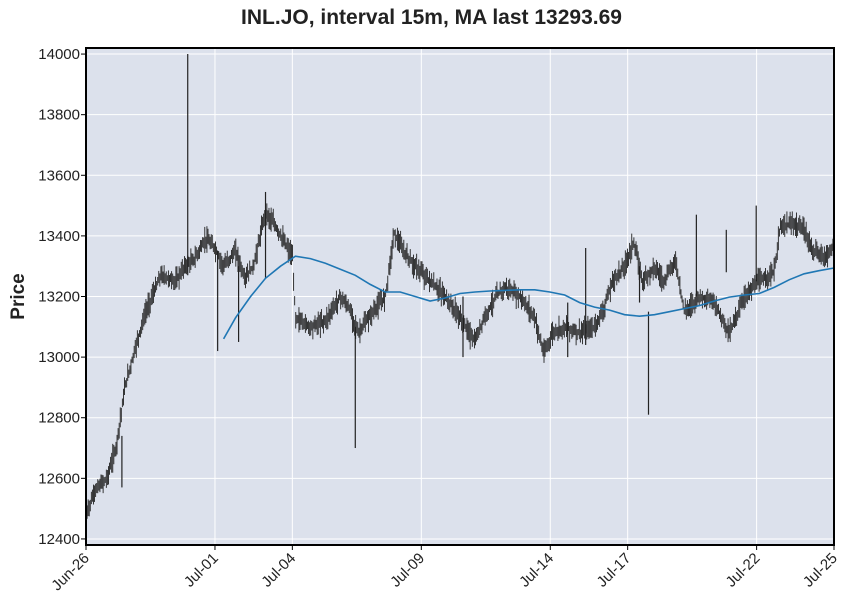  I want to click on y-tick-label: 13000, so click(59, 357).